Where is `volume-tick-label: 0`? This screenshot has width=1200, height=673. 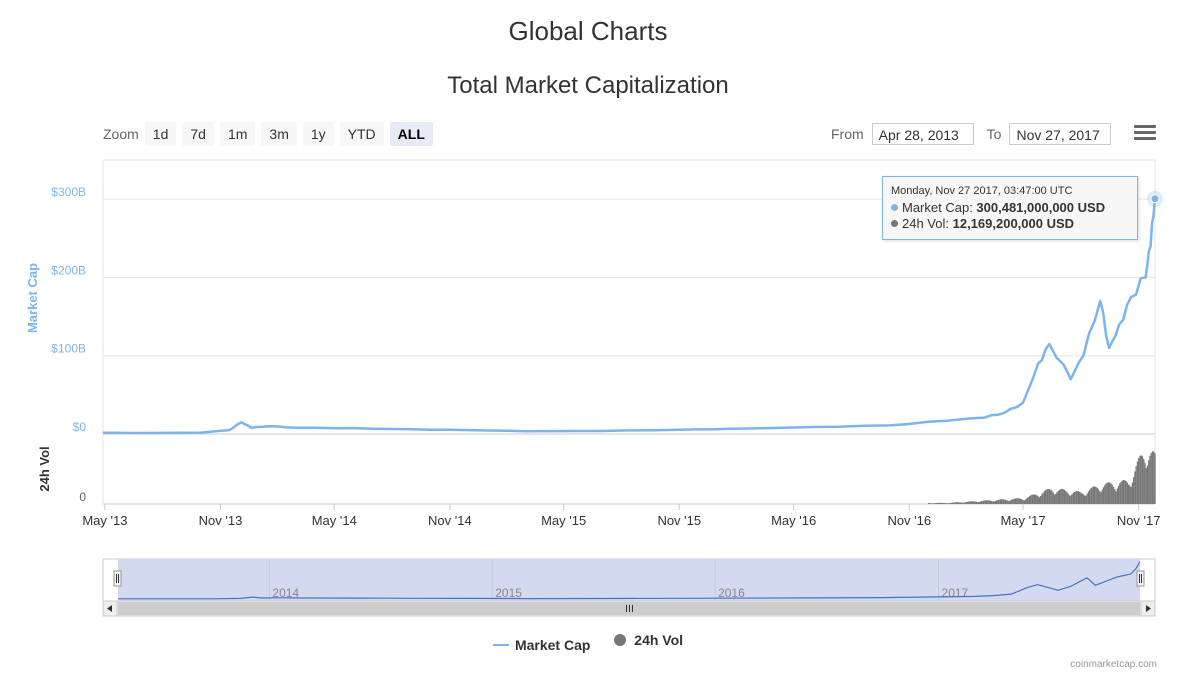
volume-tick-label: 0 is located at coordinates (82, 497).